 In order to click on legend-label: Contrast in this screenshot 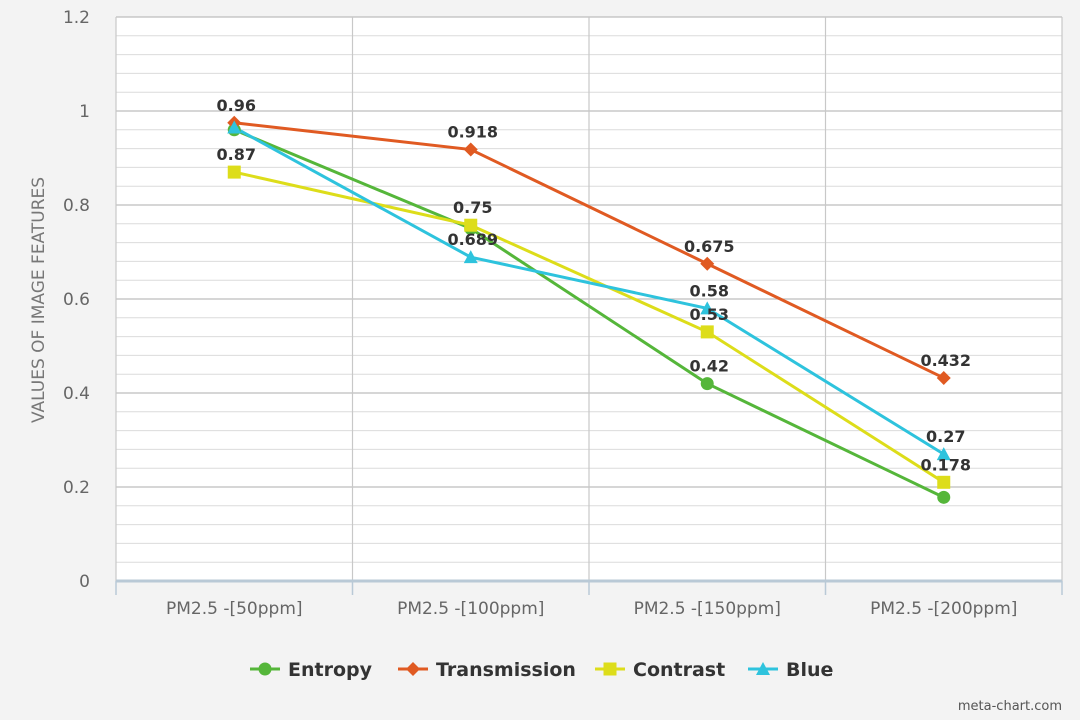, I will do `click(679, 670)`.